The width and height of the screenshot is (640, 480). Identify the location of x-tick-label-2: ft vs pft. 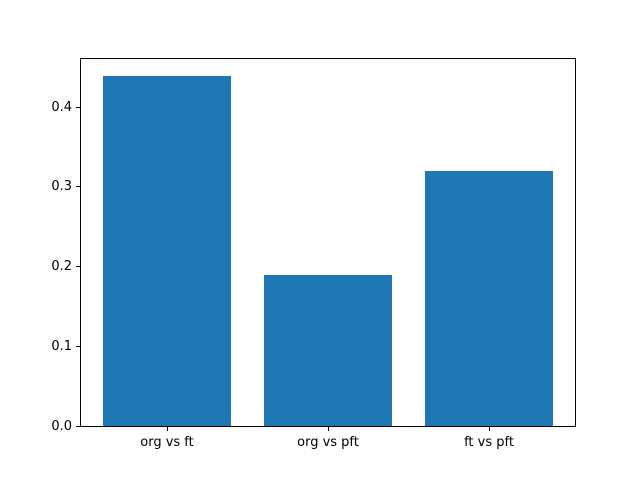
(489, 442).